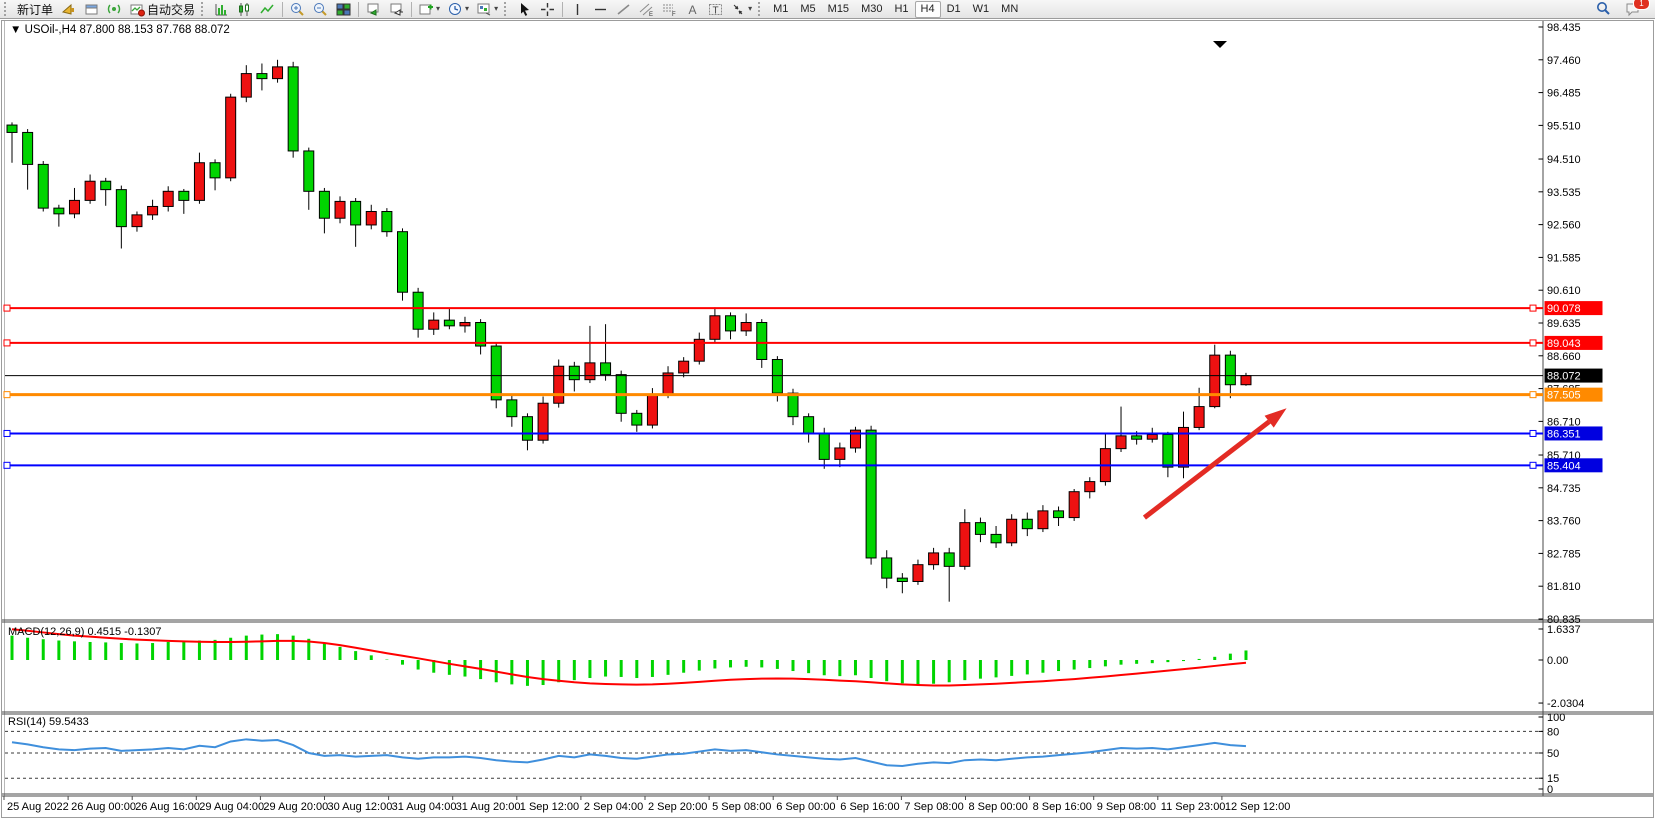 The width and height of the screenshot is (1655, 819). I want to click on zoom-out-icon, so click(320, 9).